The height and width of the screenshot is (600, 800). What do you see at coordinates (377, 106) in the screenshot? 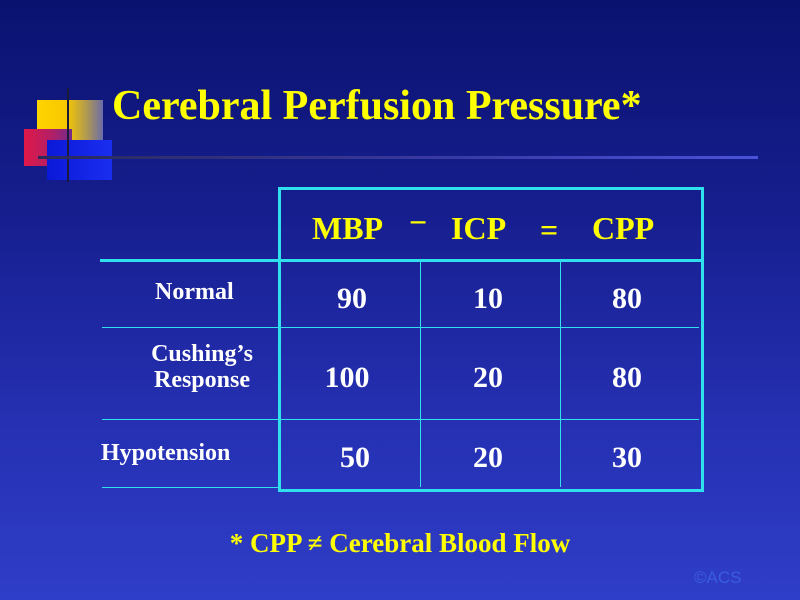
I see `slide-title: Cerebral Perfusion Pressure*` at bounding box center [377, 106].